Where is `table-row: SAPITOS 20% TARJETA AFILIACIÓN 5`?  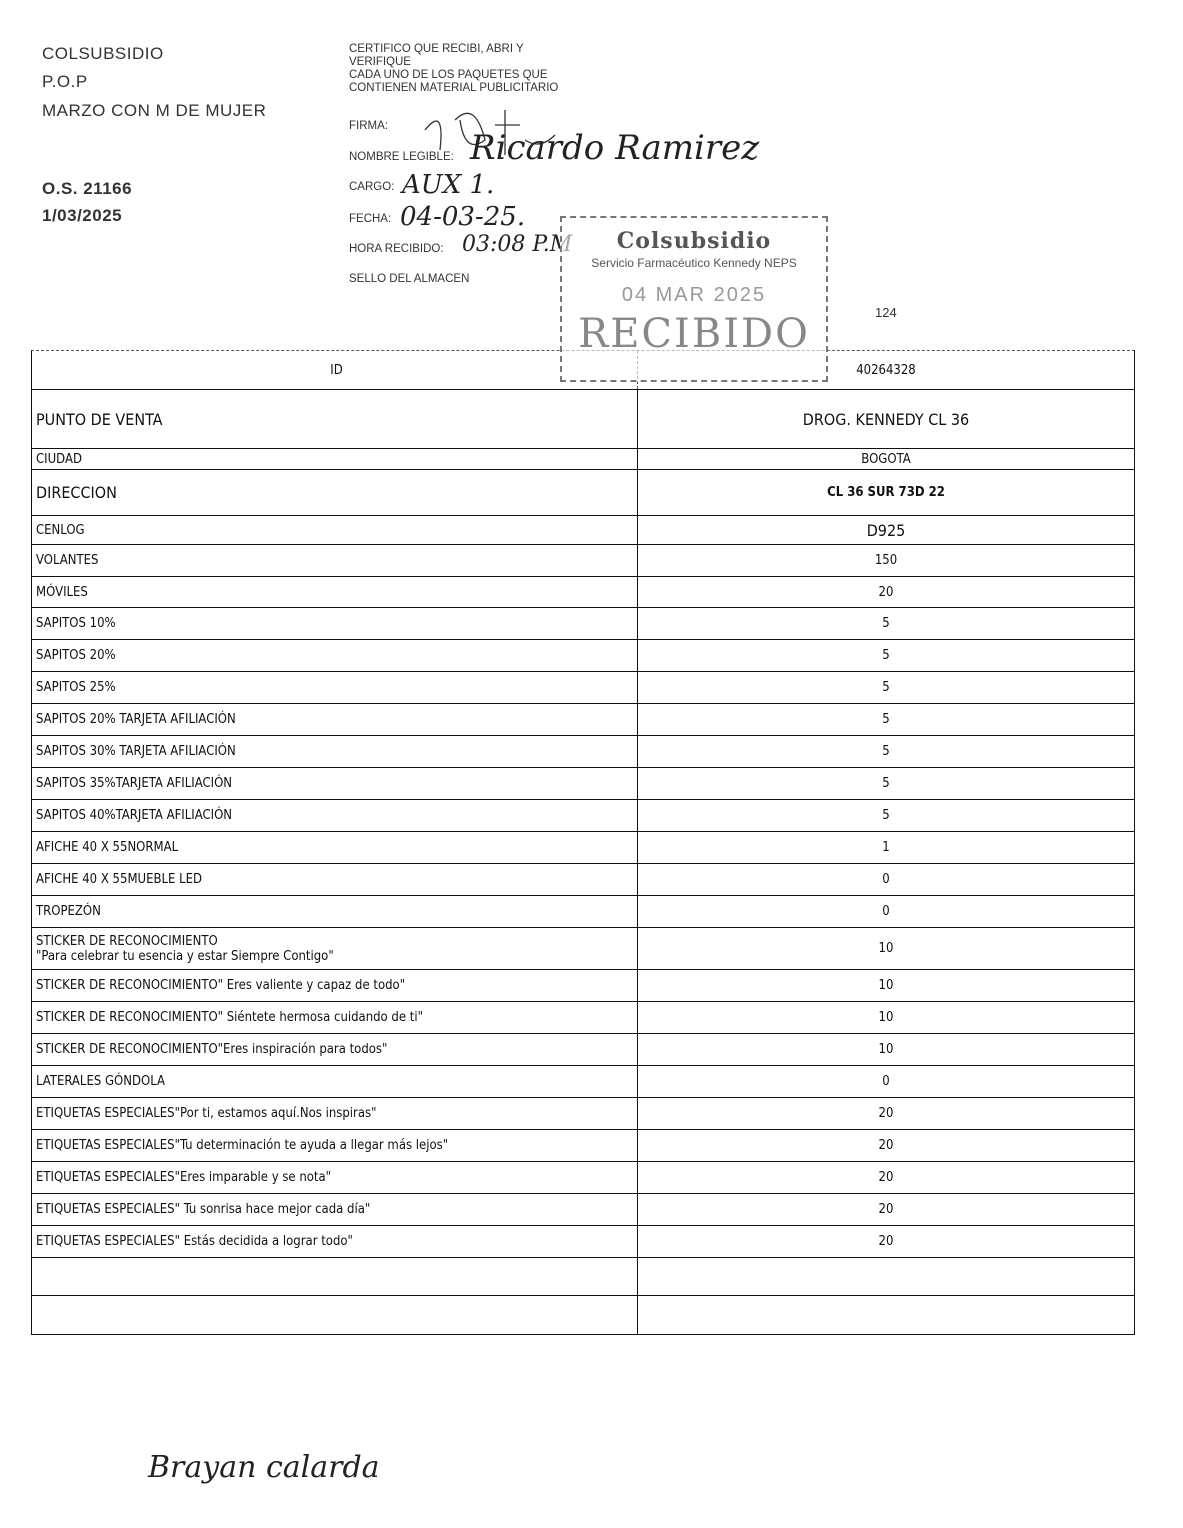 table-row: SAPITOS 20% TARJETA AFILIACIÓN 5 is located at coordinates (583, 719).